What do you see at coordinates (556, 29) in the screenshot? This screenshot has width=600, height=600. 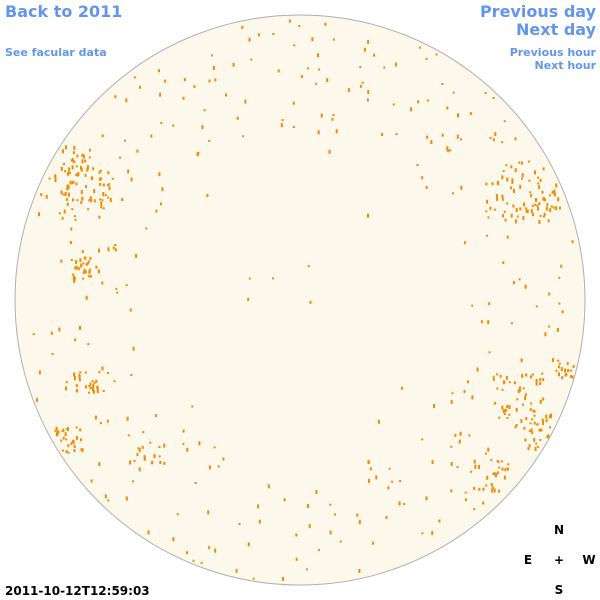 I see `next-day-link: Next day` at bounding box center [556, 29].